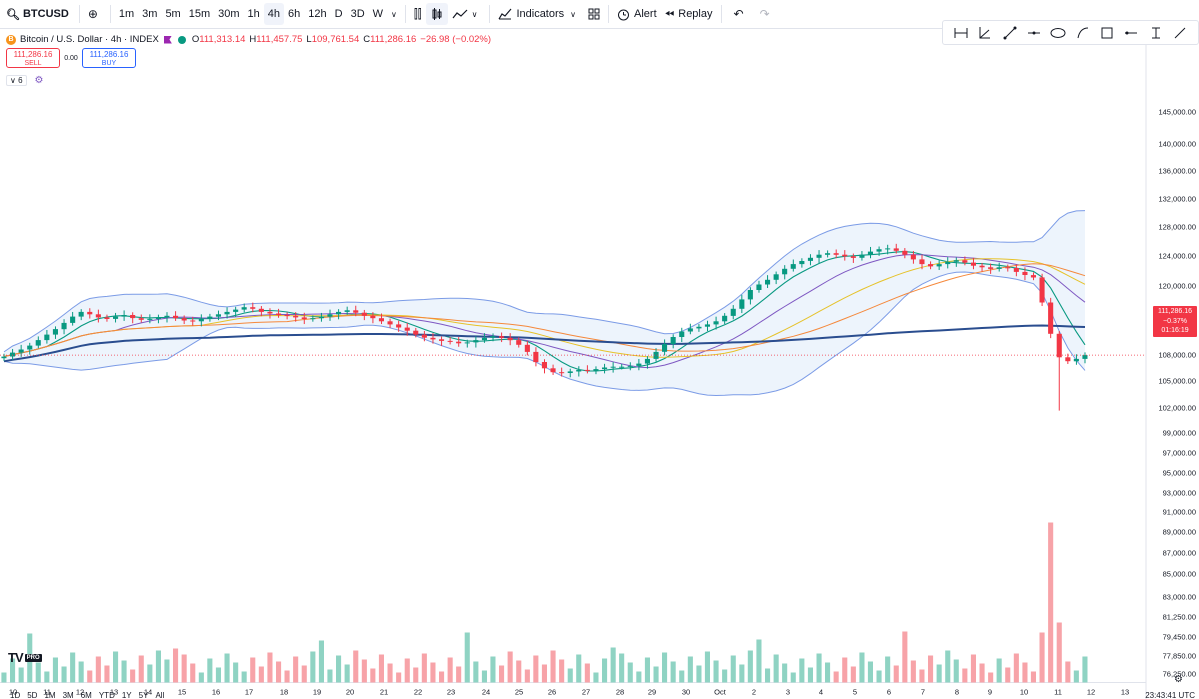 The width and height of the screenshot is (1199, 699). Describe the element at coordinates (317, 14) in the screenshot. I see `interval-button: 12h` at that location.